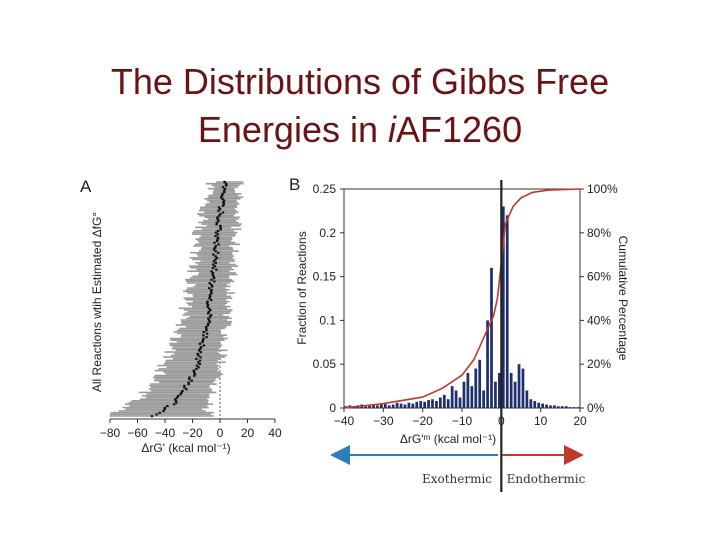  Describe the element at coordinates (462, 298) in the screenshot. I see `panel-b-cumulative-line` at that location.